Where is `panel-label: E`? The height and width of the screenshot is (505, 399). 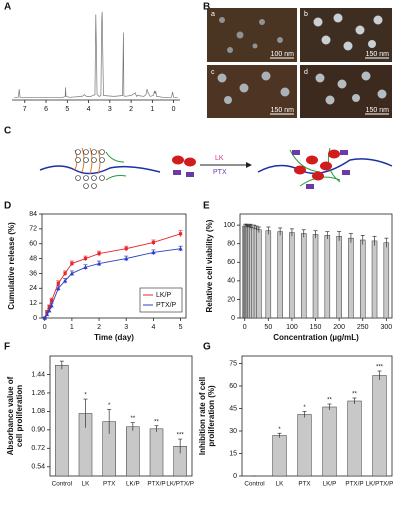 panel-label: E is located at coordinates (206, 206).